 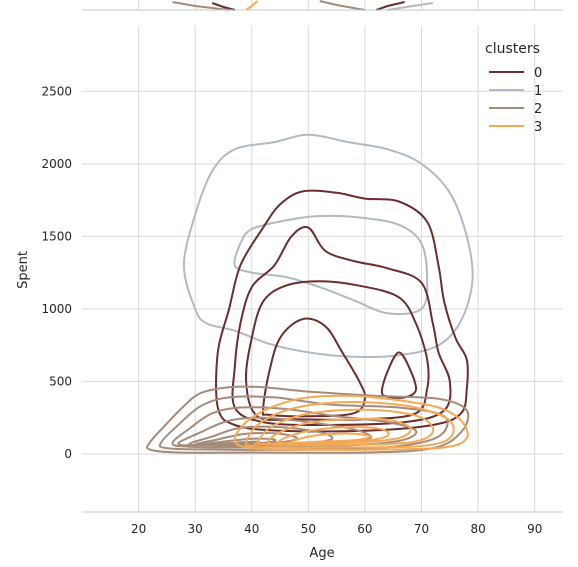 What do you see at coordinates (251, 529) in the screenshot?
I see `x-tick-label-2: 40` at bounding box center [251, 529].